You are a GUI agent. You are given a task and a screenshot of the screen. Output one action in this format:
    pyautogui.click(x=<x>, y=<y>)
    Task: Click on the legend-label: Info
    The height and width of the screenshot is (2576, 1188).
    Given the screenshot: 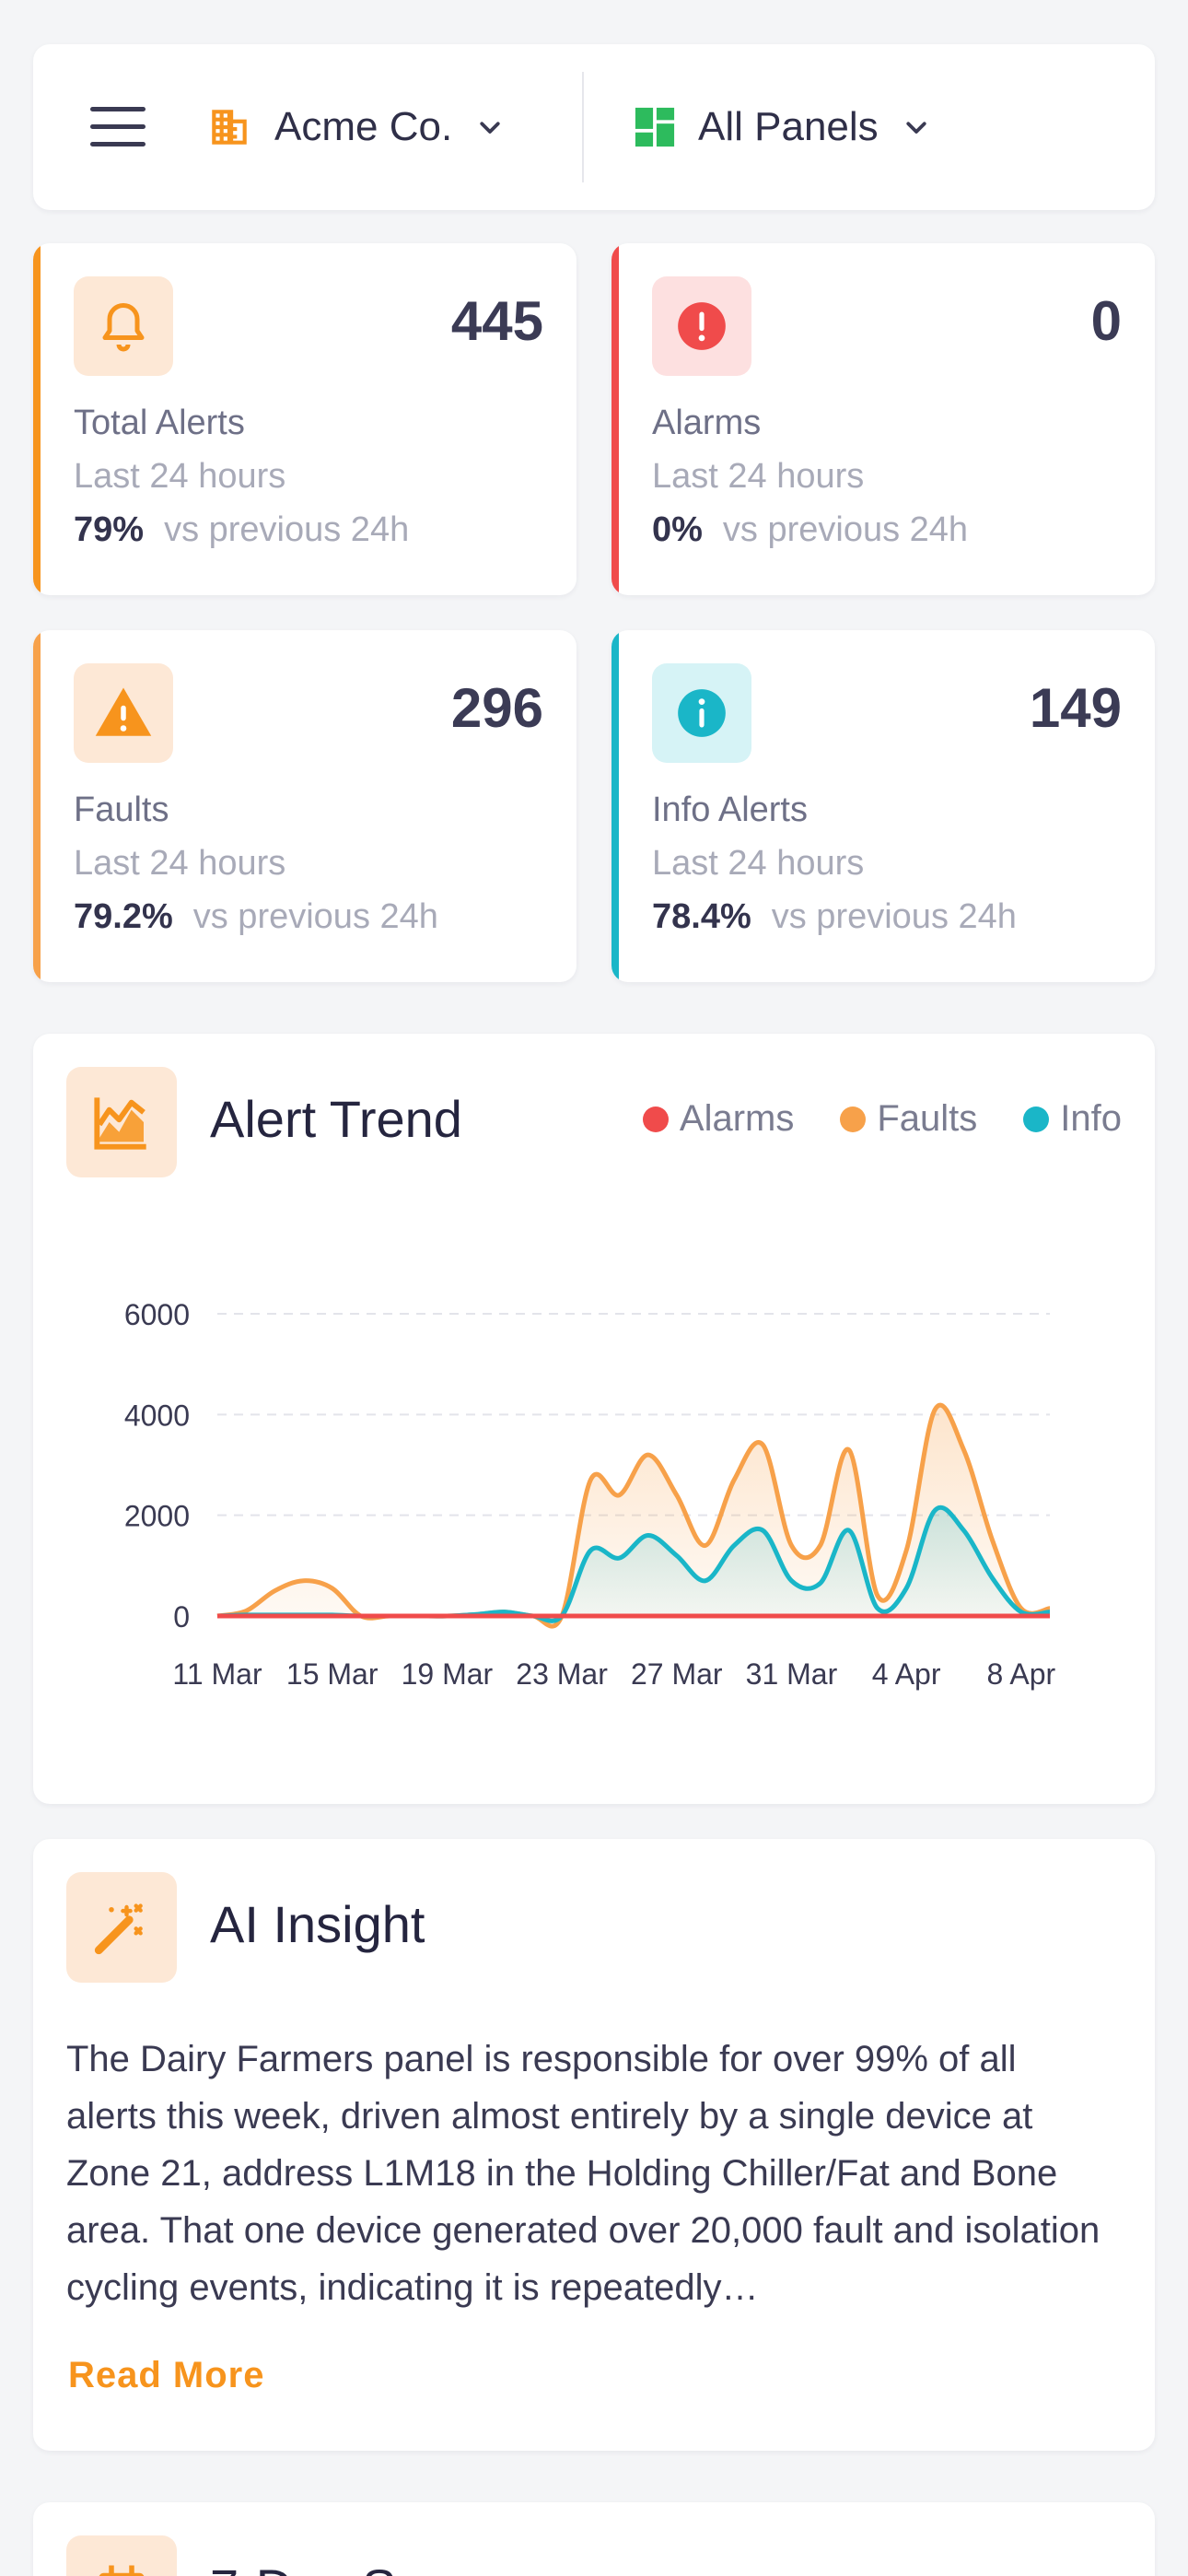 What is the action you would take?
    pyautogui.click(x=1091, y=1118)
    